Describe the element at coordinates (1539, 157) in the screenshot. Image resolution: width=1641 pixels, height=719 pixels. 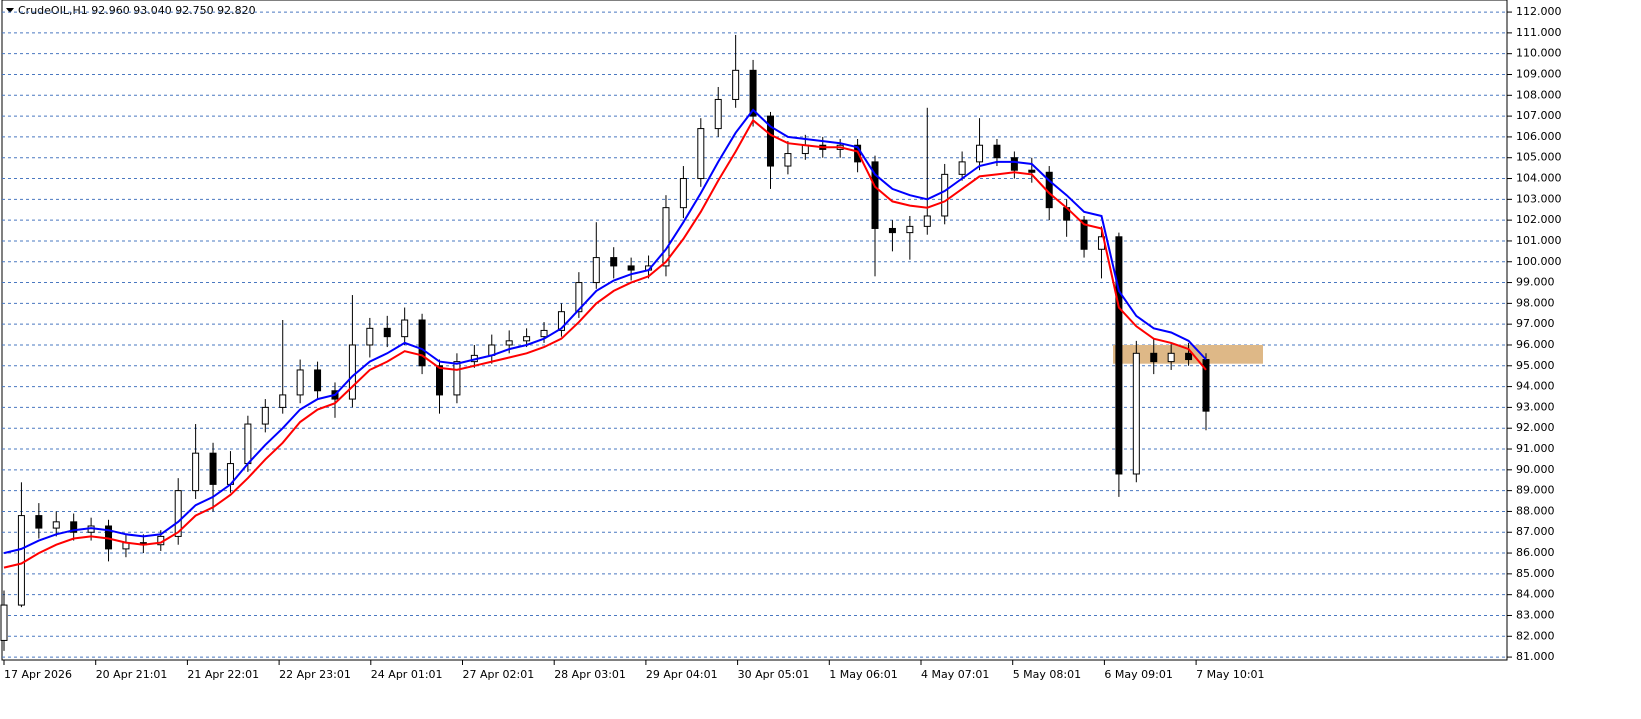
I see `y-tick-label: 105.000` at that location.